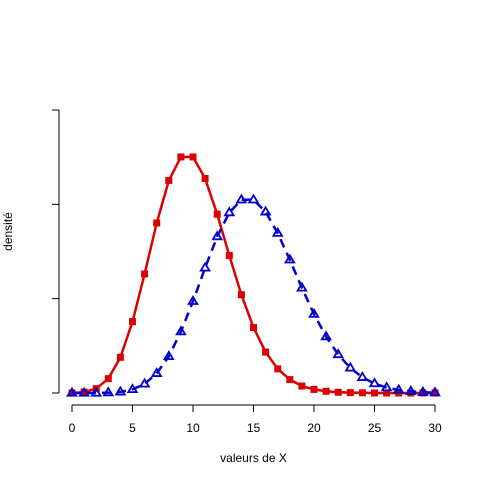 The width and height of the screenshot is (480, 480). What do you see at coordinates (253, 458) in the screenshot?
I see `x-axis-label: valeurs de X` at bounding box center [253, 458].